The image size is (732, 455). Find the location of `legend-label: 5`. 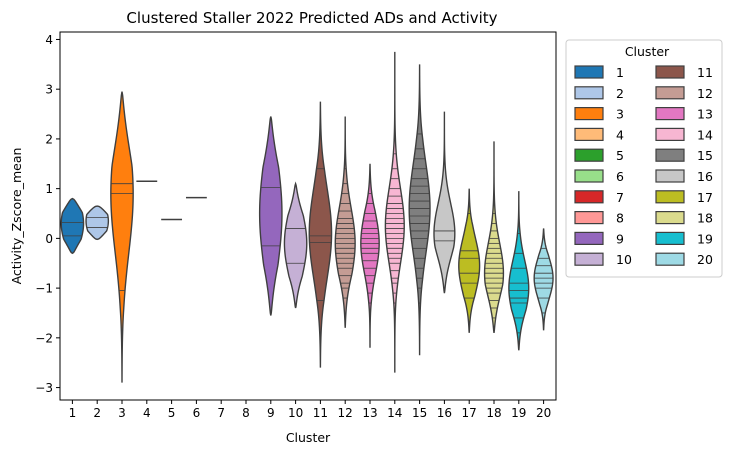

legend-label: 5 is located at coordinates (620, 155).